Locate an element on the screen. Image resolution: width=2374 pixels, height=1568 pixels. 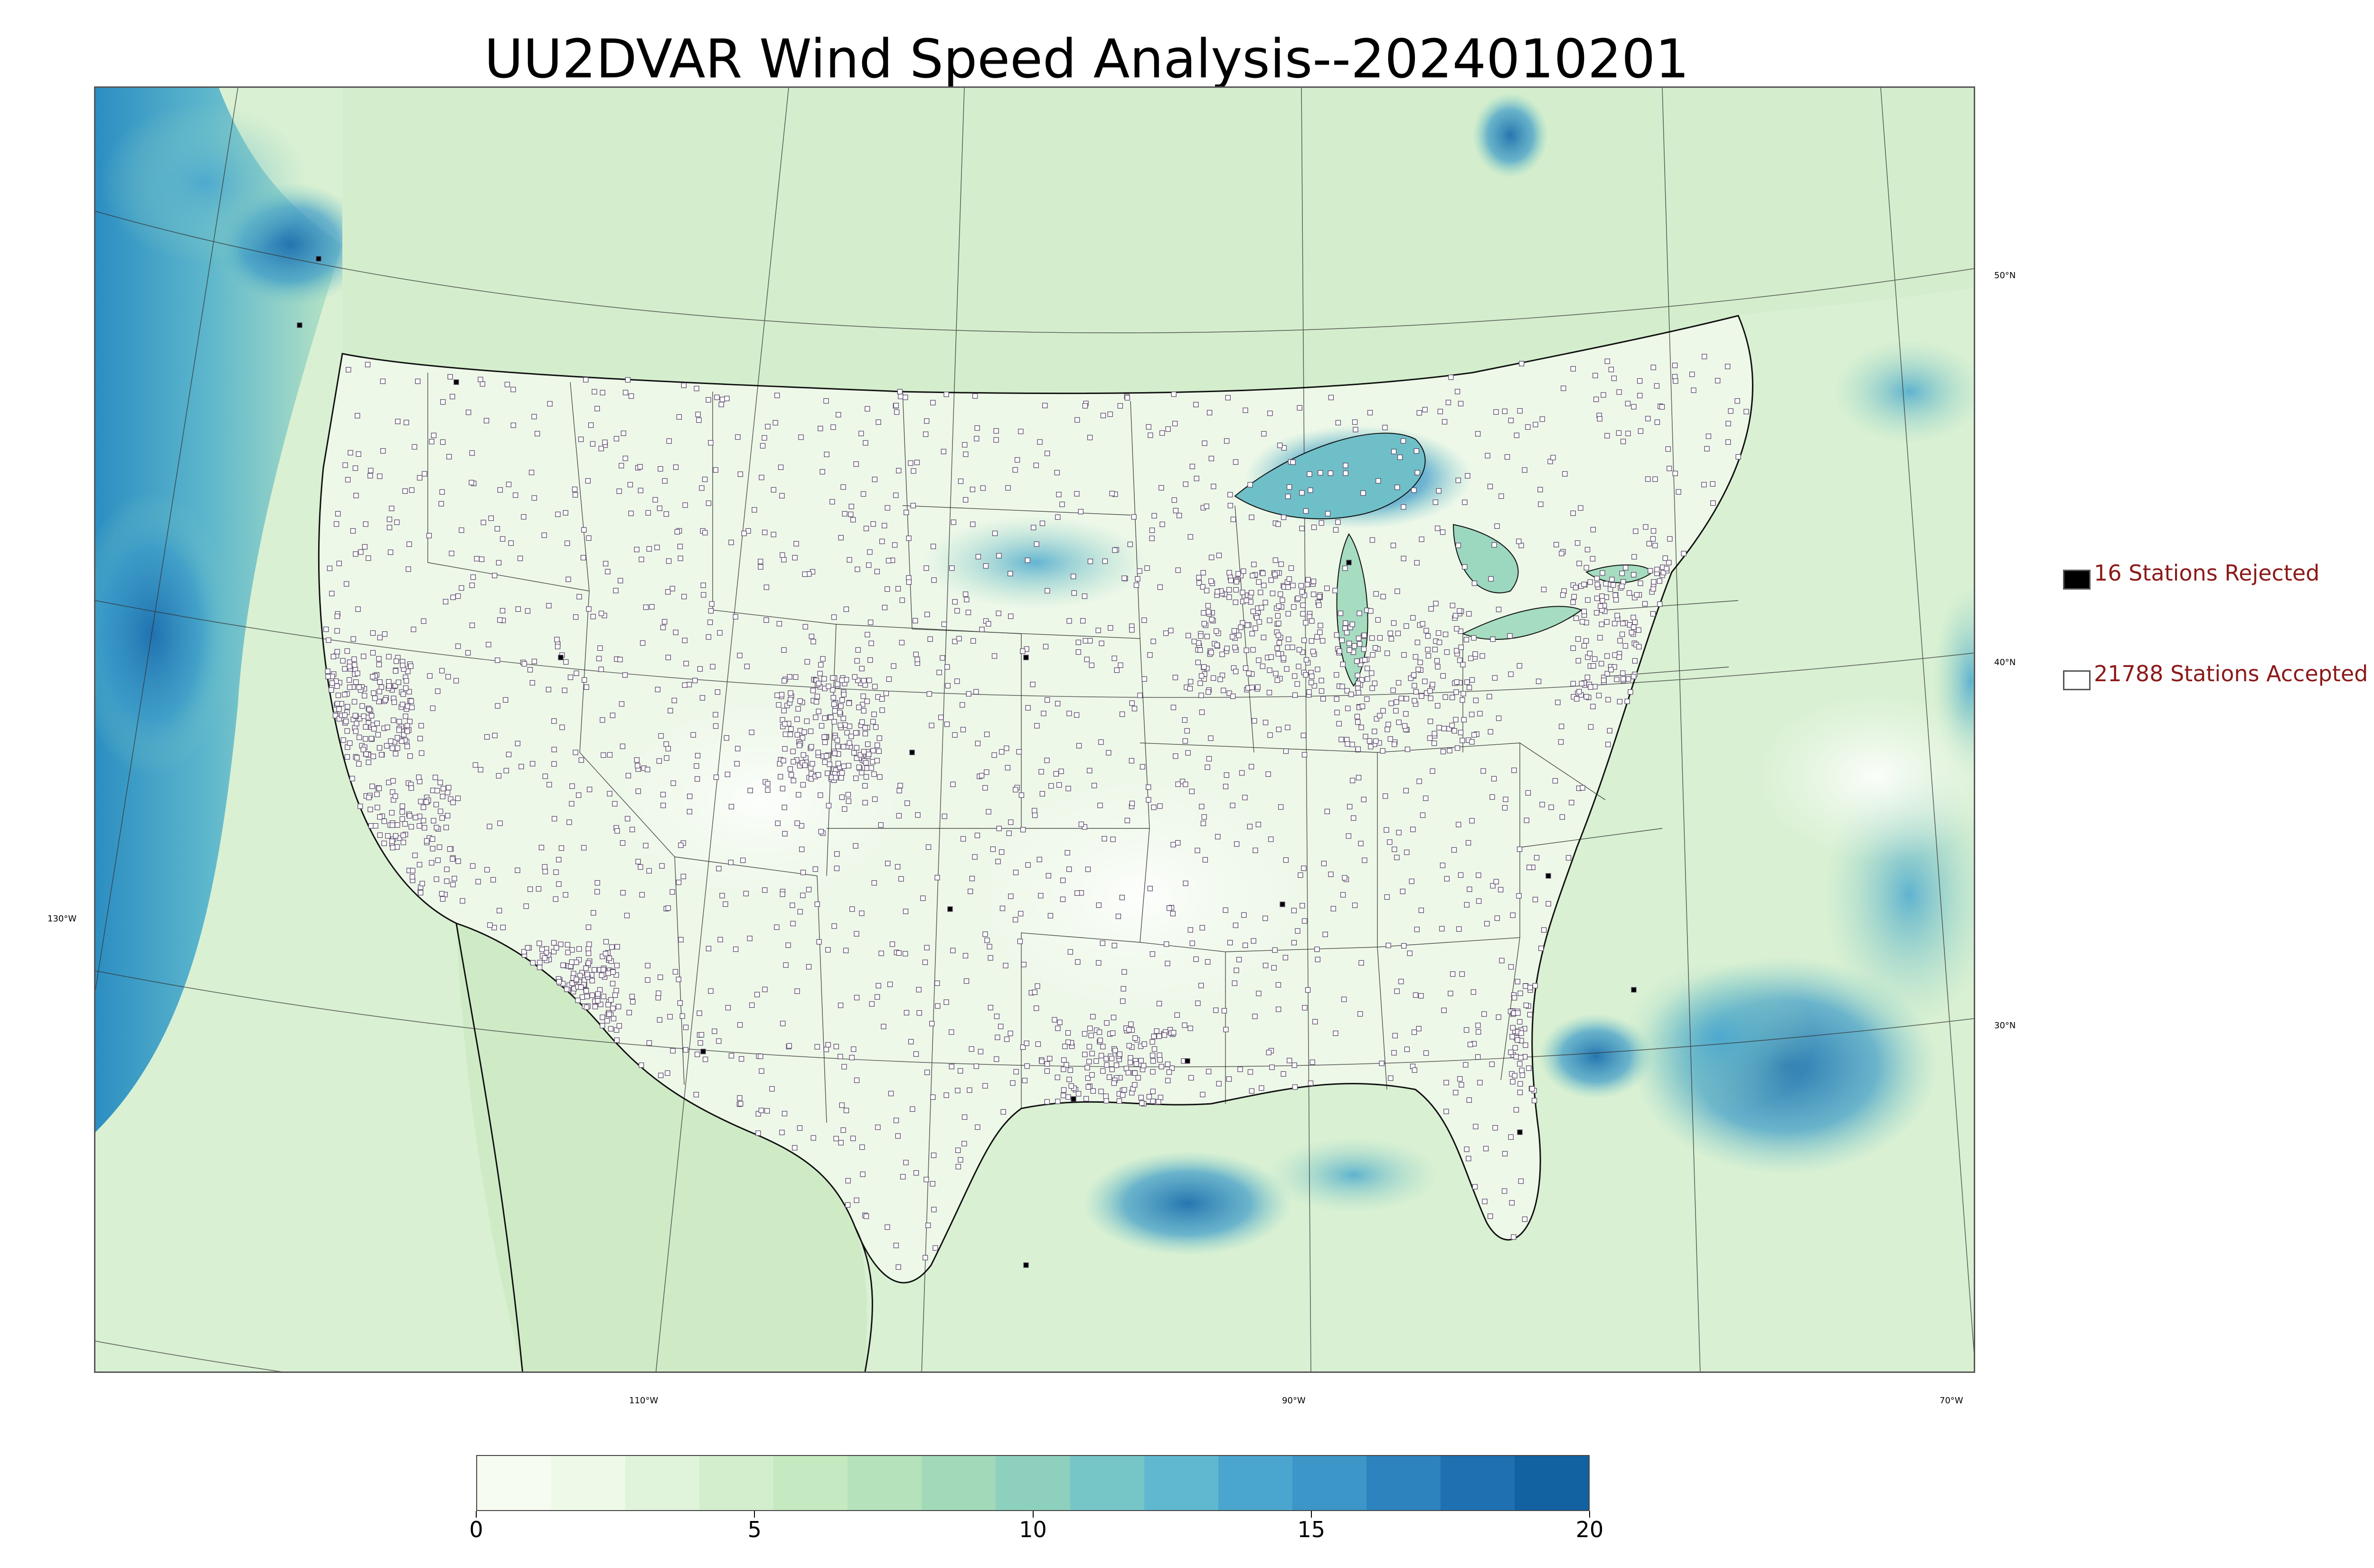
colorbar-tick is located at coordinates (1589, 1515).